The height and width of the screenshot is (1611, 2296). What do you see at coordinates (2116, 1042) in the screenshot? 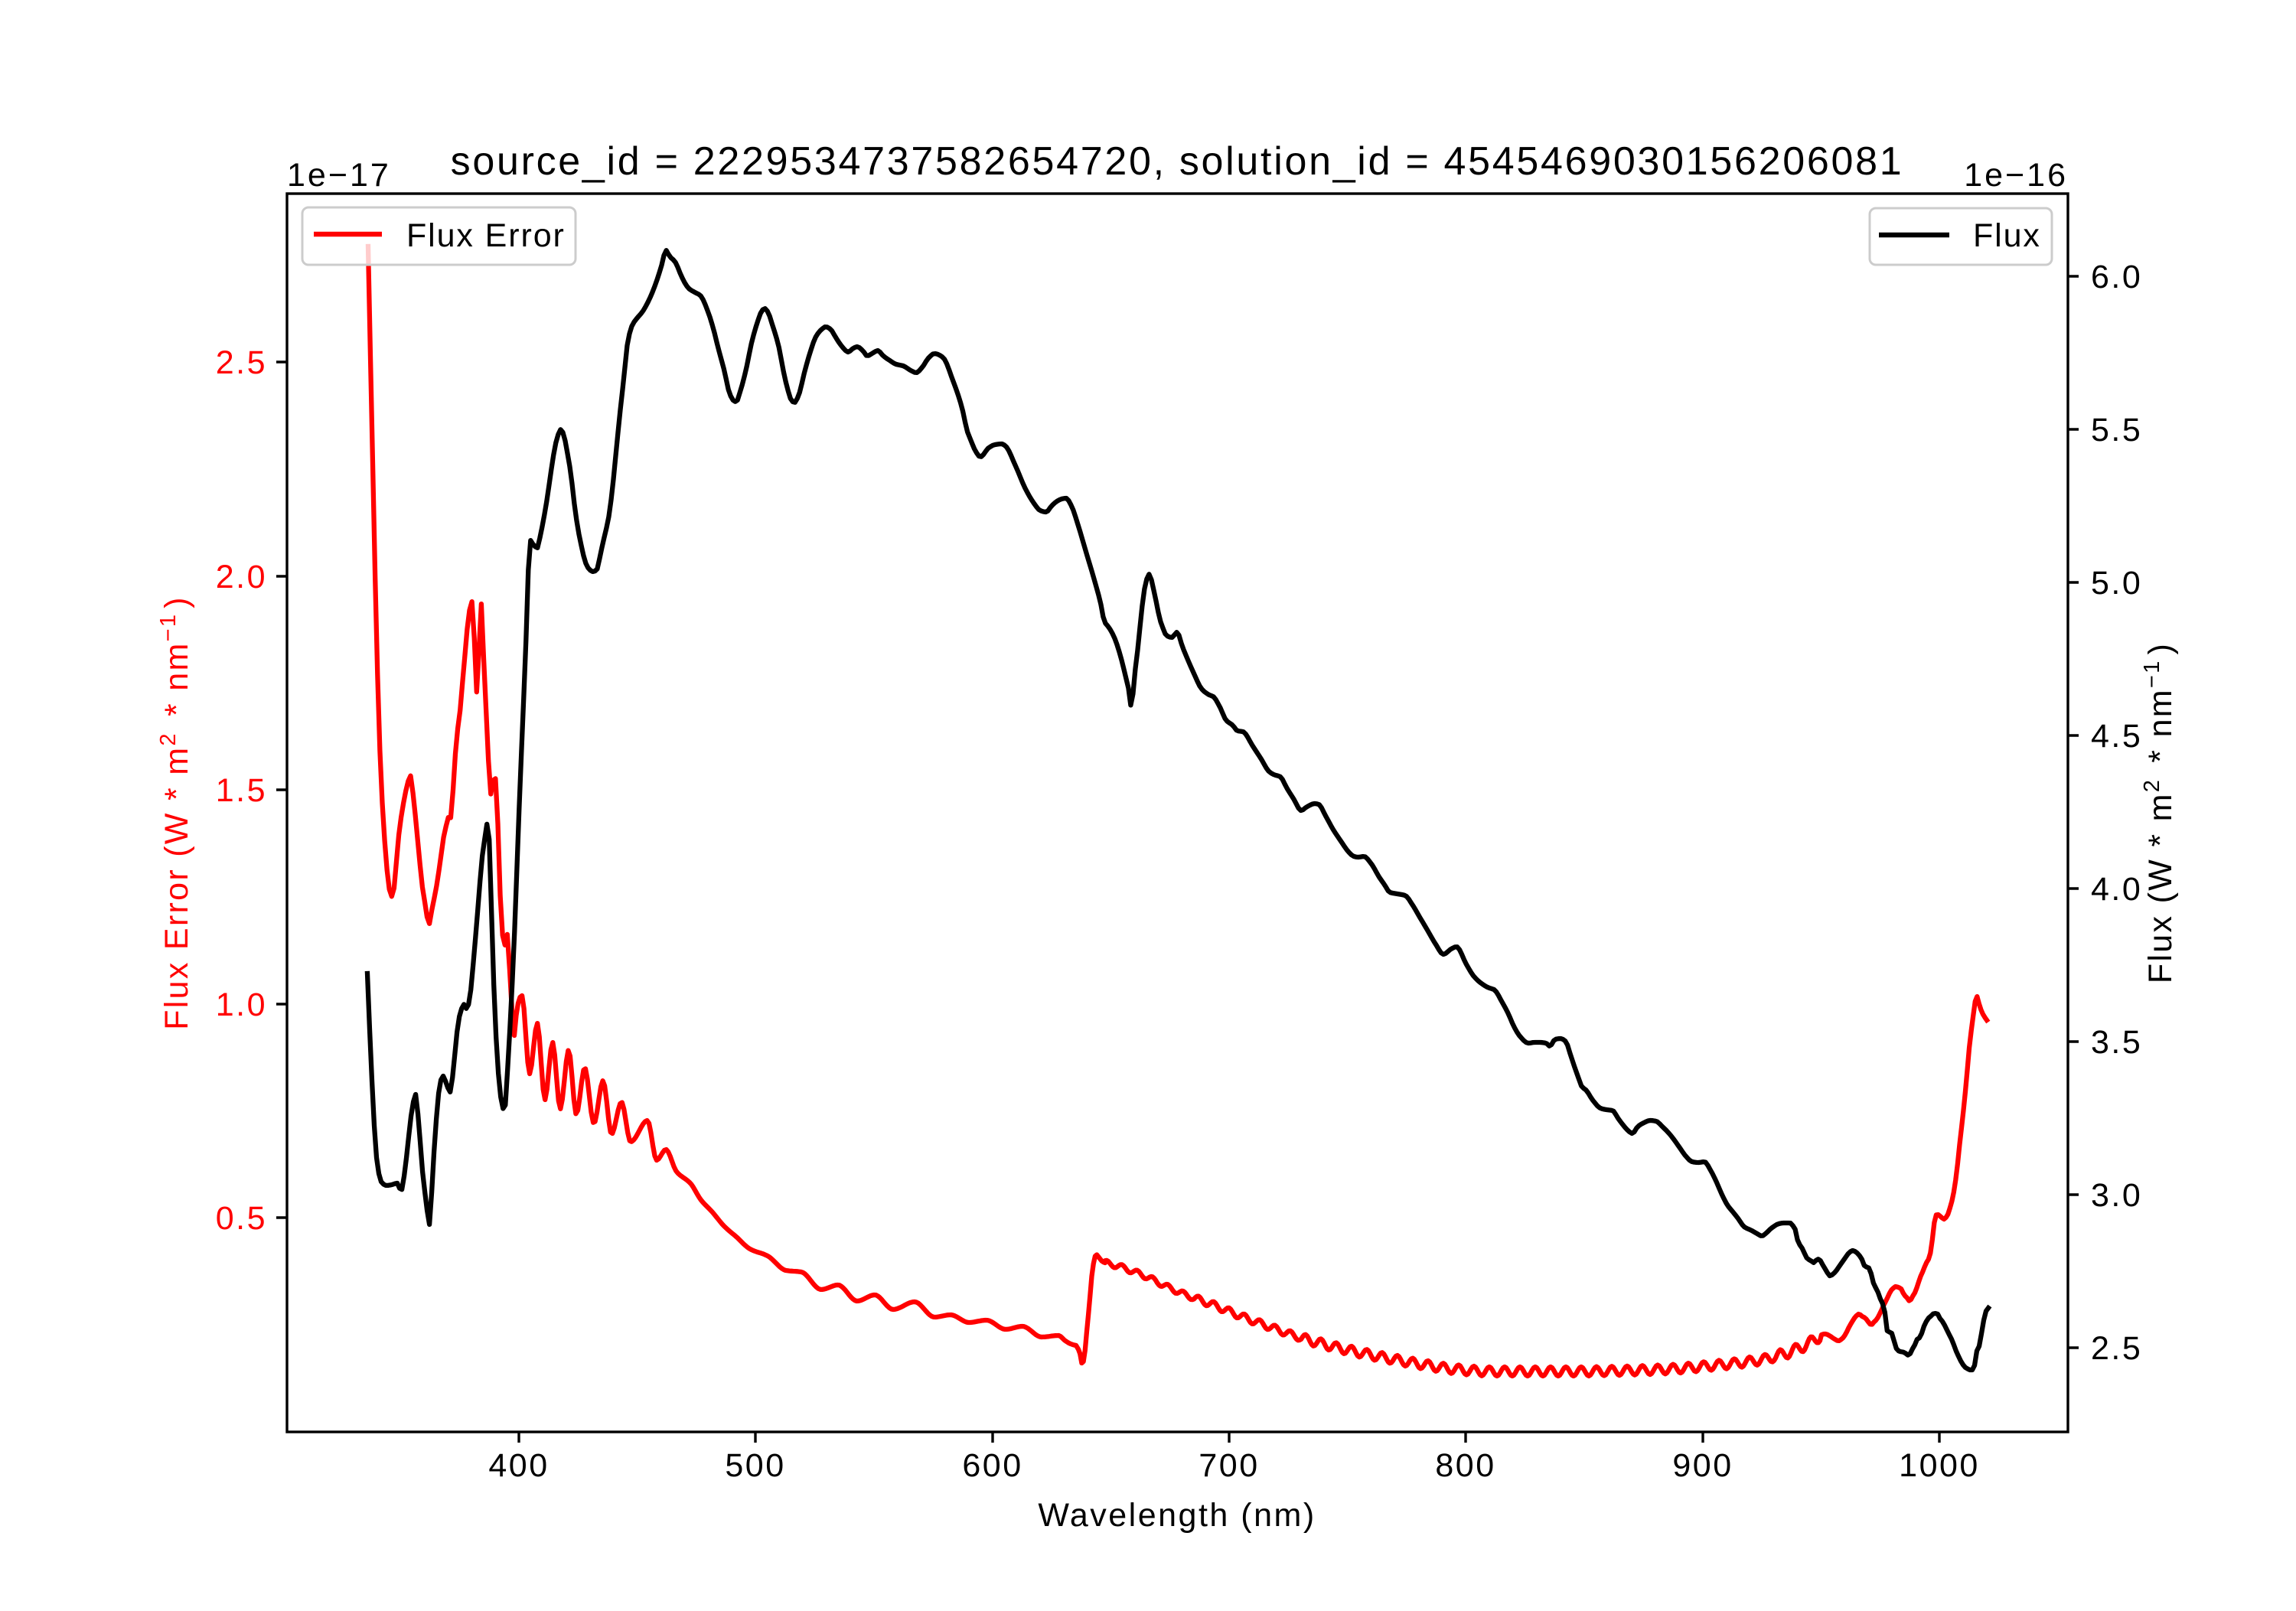
I see `svg-text: 3.5` at bounding box center [2116, 1042].